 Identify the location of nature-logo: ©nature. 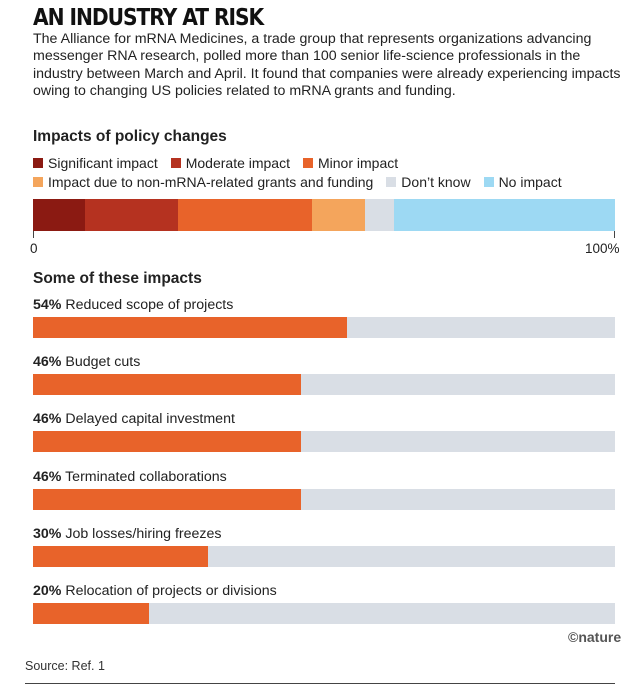
(595, 637).